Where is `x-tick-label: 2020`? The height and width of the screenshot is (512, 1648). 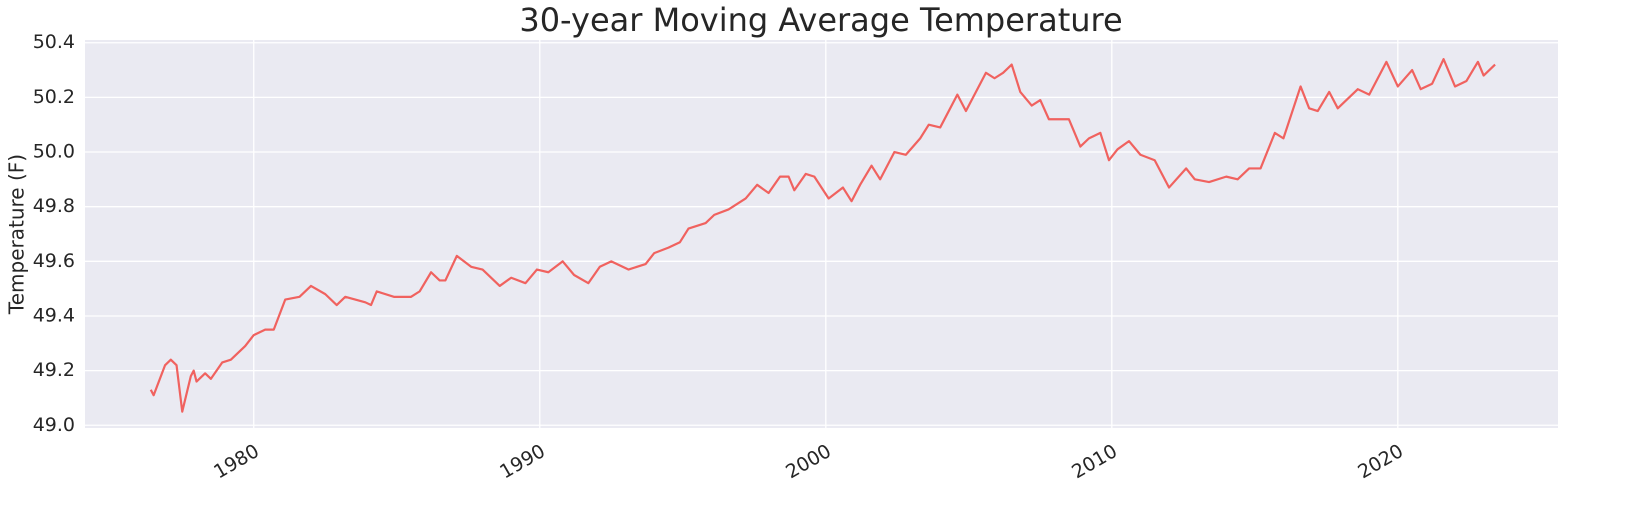
x-tick-label: 2020 is located at coordinates (1380, 461).